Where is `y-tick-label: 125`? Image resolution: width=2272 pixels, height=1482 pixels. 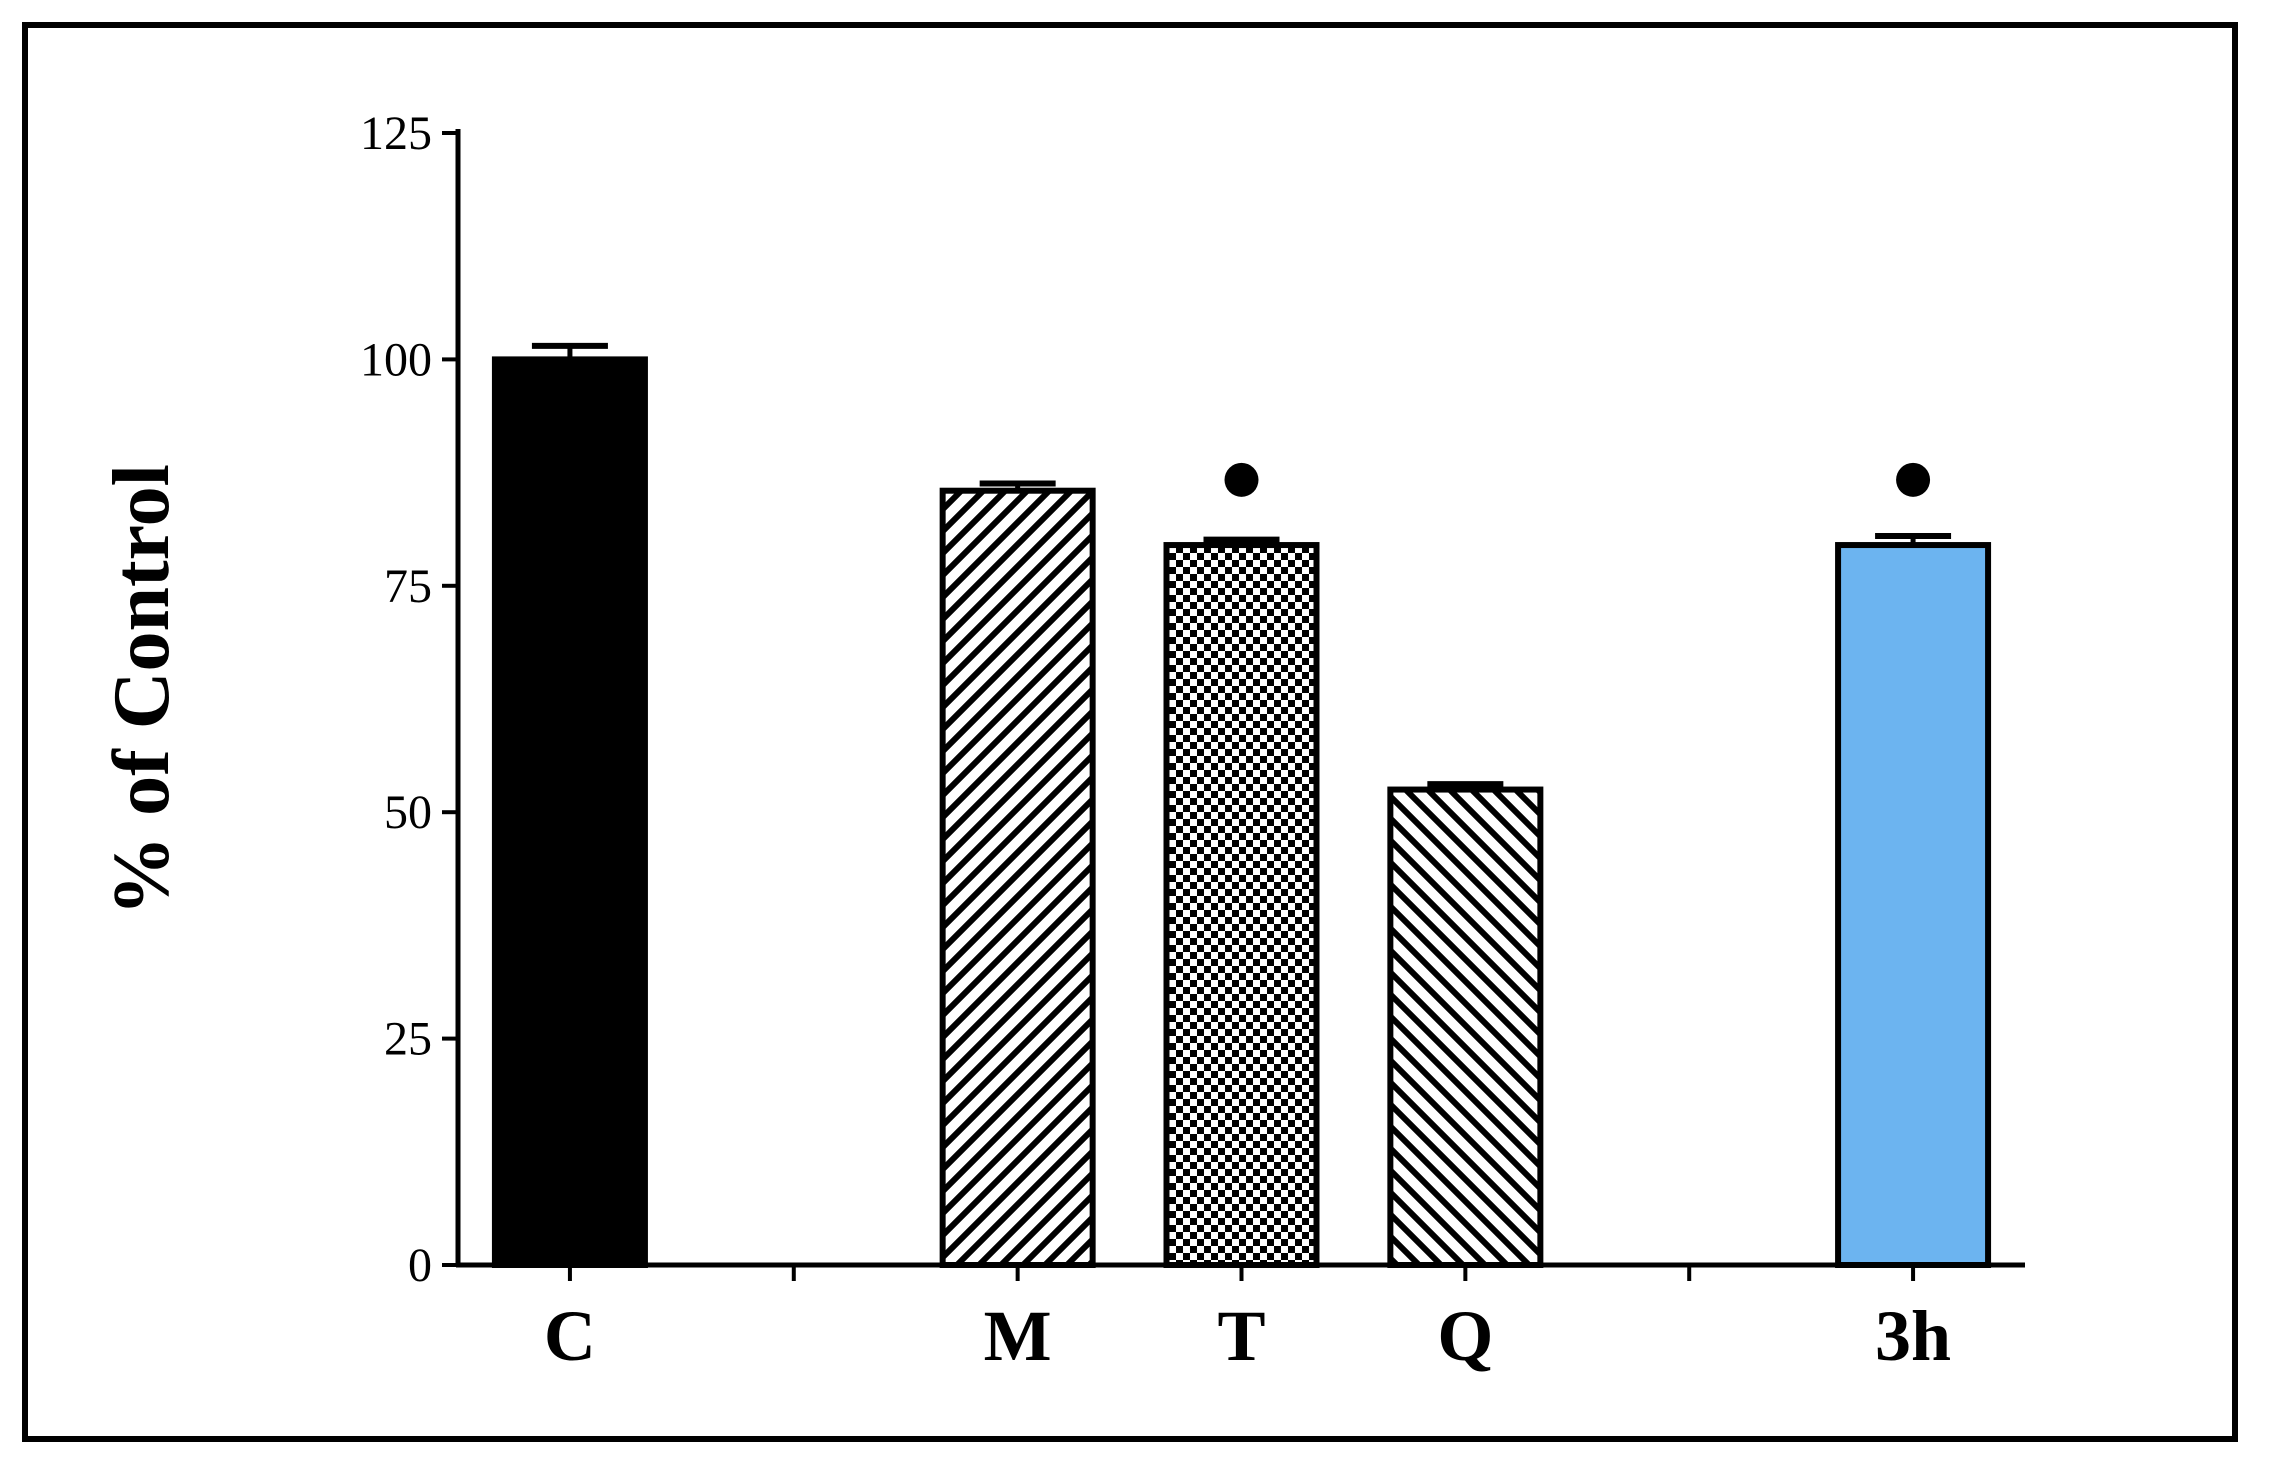
y-tick-label: 125 is located at coordinates (396, 133).